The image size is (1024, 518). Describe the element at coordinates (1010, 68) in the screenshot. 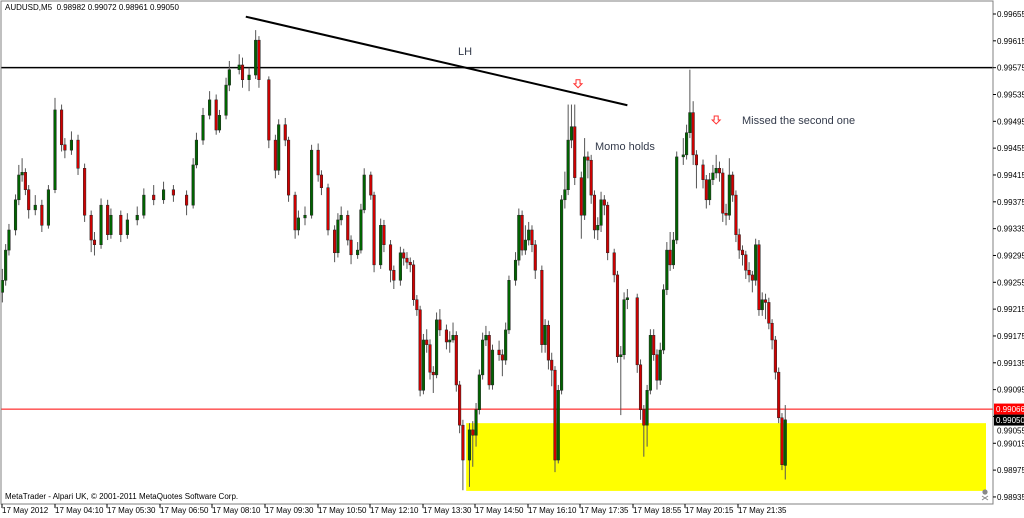

I see `price-tick-label: 0.99575` at that location.